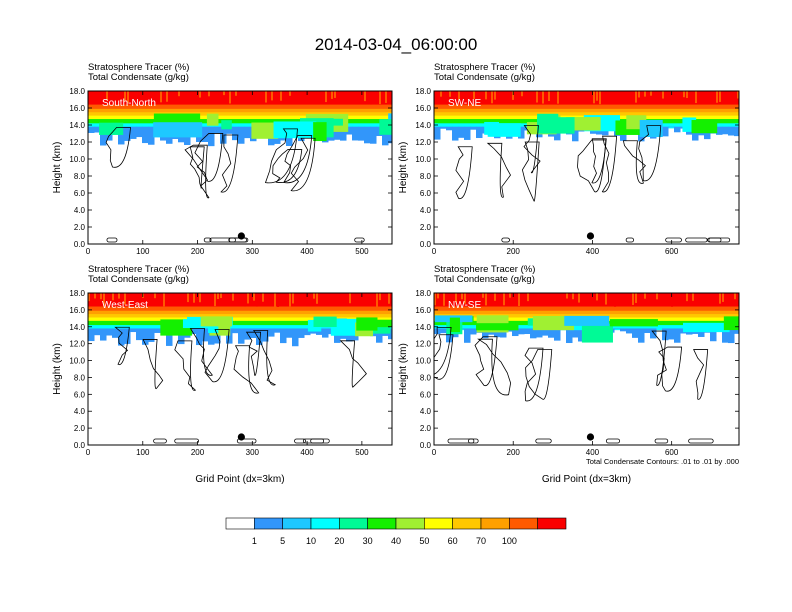  I want to click on panel-name: SW-NE, so click(464, 103).